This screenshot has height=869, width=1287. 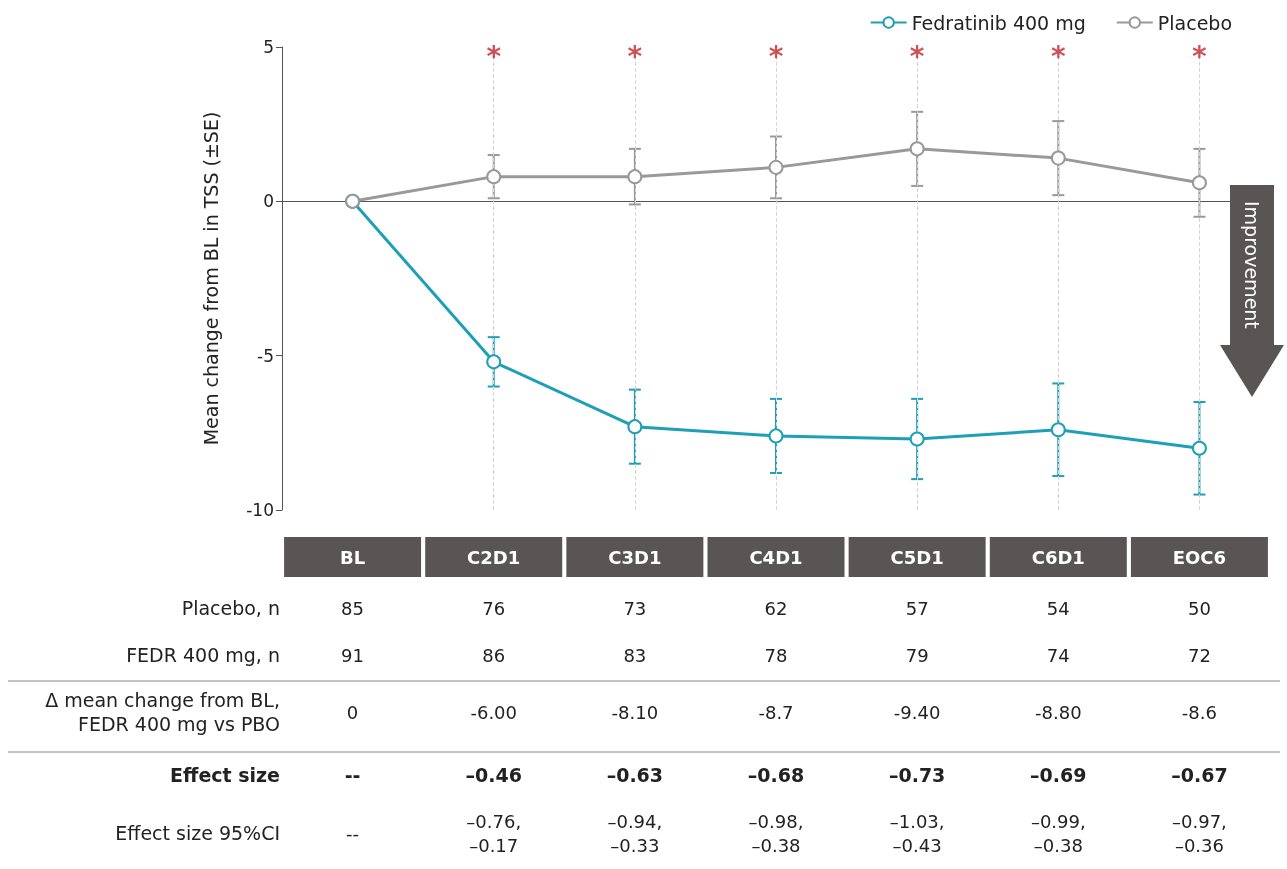 What do you see at coordinates (998, 22) in the screenshot?
I see `legend-label: Fedratinib 400 mg` at bounding box center [998, 22].